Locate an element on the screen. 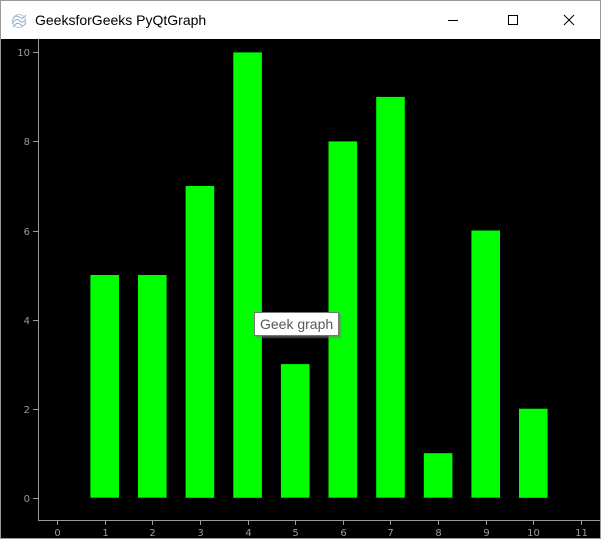  x-tick-label: 11 is located at coordinates (581, 533).